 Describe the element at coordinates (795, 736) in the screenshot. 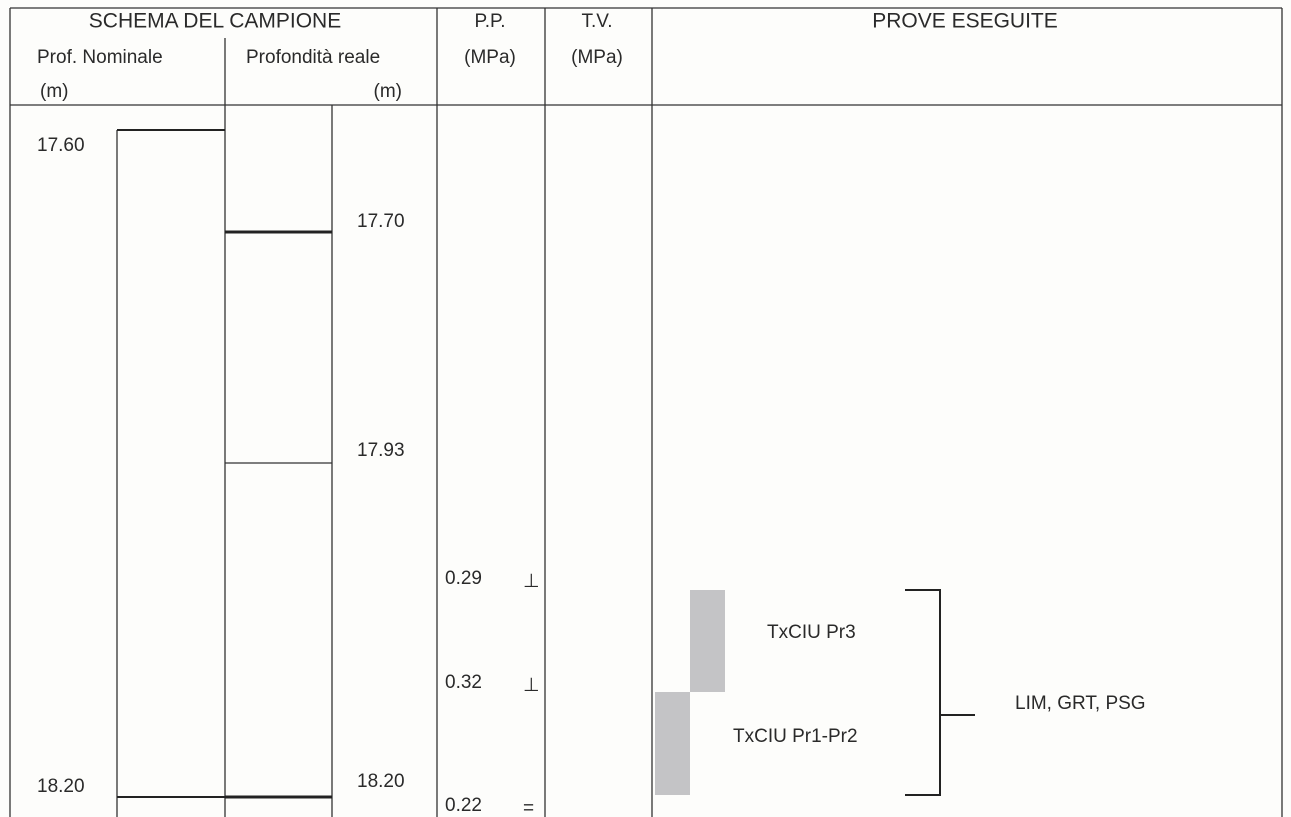

I see `test-label: TxCIU Pr1-Pr2` at that location.